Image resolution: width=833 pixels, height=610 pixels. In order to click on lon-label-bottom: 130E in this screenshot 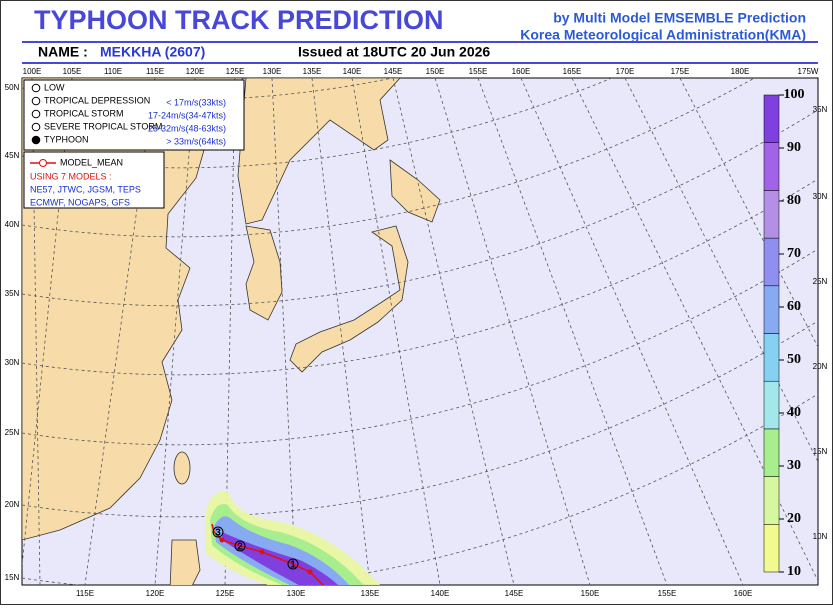, I will do `click(296, 593)`.